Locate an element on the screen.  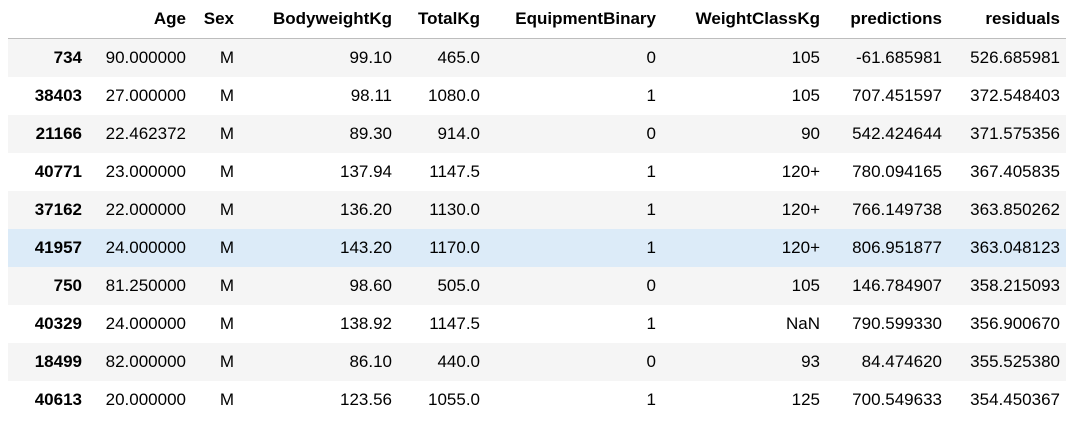
header-sex: Sex is located at coordinates (216, 19).